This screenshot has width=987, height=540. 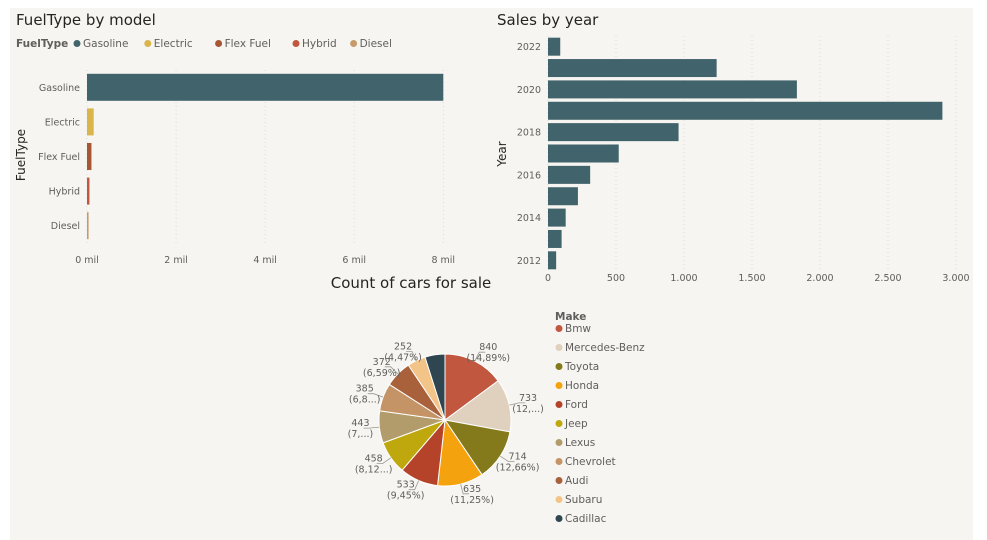 What do you see at coordinates (582, 386) in the screenshot?
I see `legend-item-honda: Honda` at bounding box center [582, 386].